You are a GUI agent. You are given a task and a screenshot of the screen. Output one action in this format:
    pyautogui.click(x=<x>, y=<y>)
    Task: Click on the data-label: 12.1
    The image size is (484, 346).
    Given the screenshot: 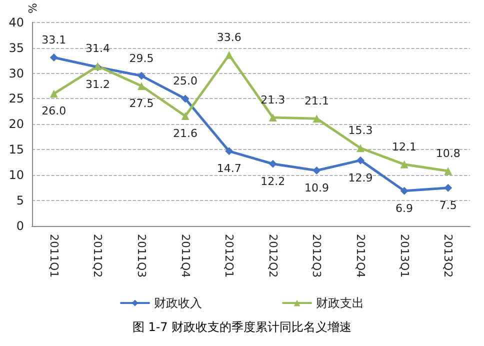 What is the action you would take?
    pyautogui.click(x=404, y=147)
    